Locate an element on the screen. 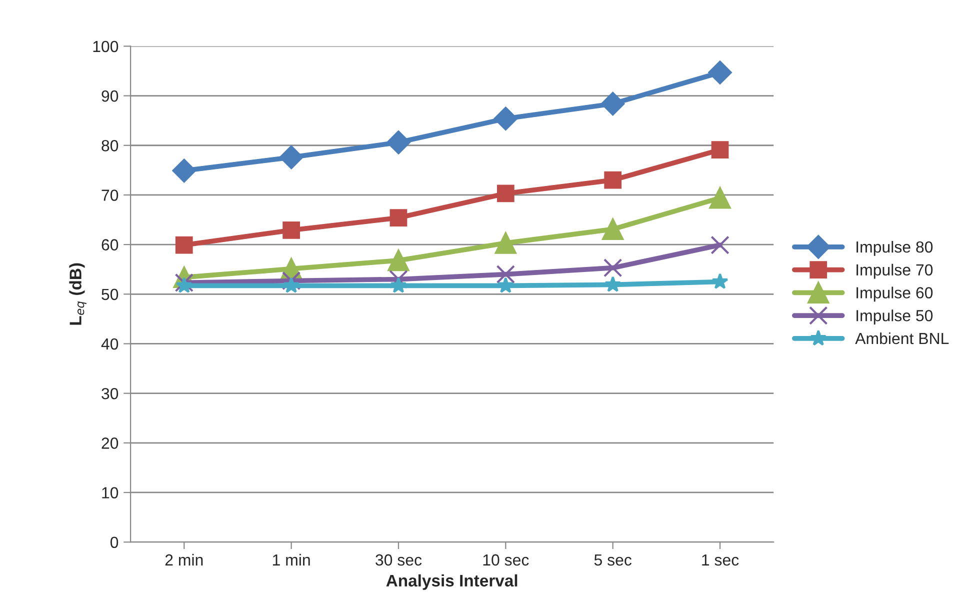  legend-label: Impulse 50 is located at coordinates (894, 317).